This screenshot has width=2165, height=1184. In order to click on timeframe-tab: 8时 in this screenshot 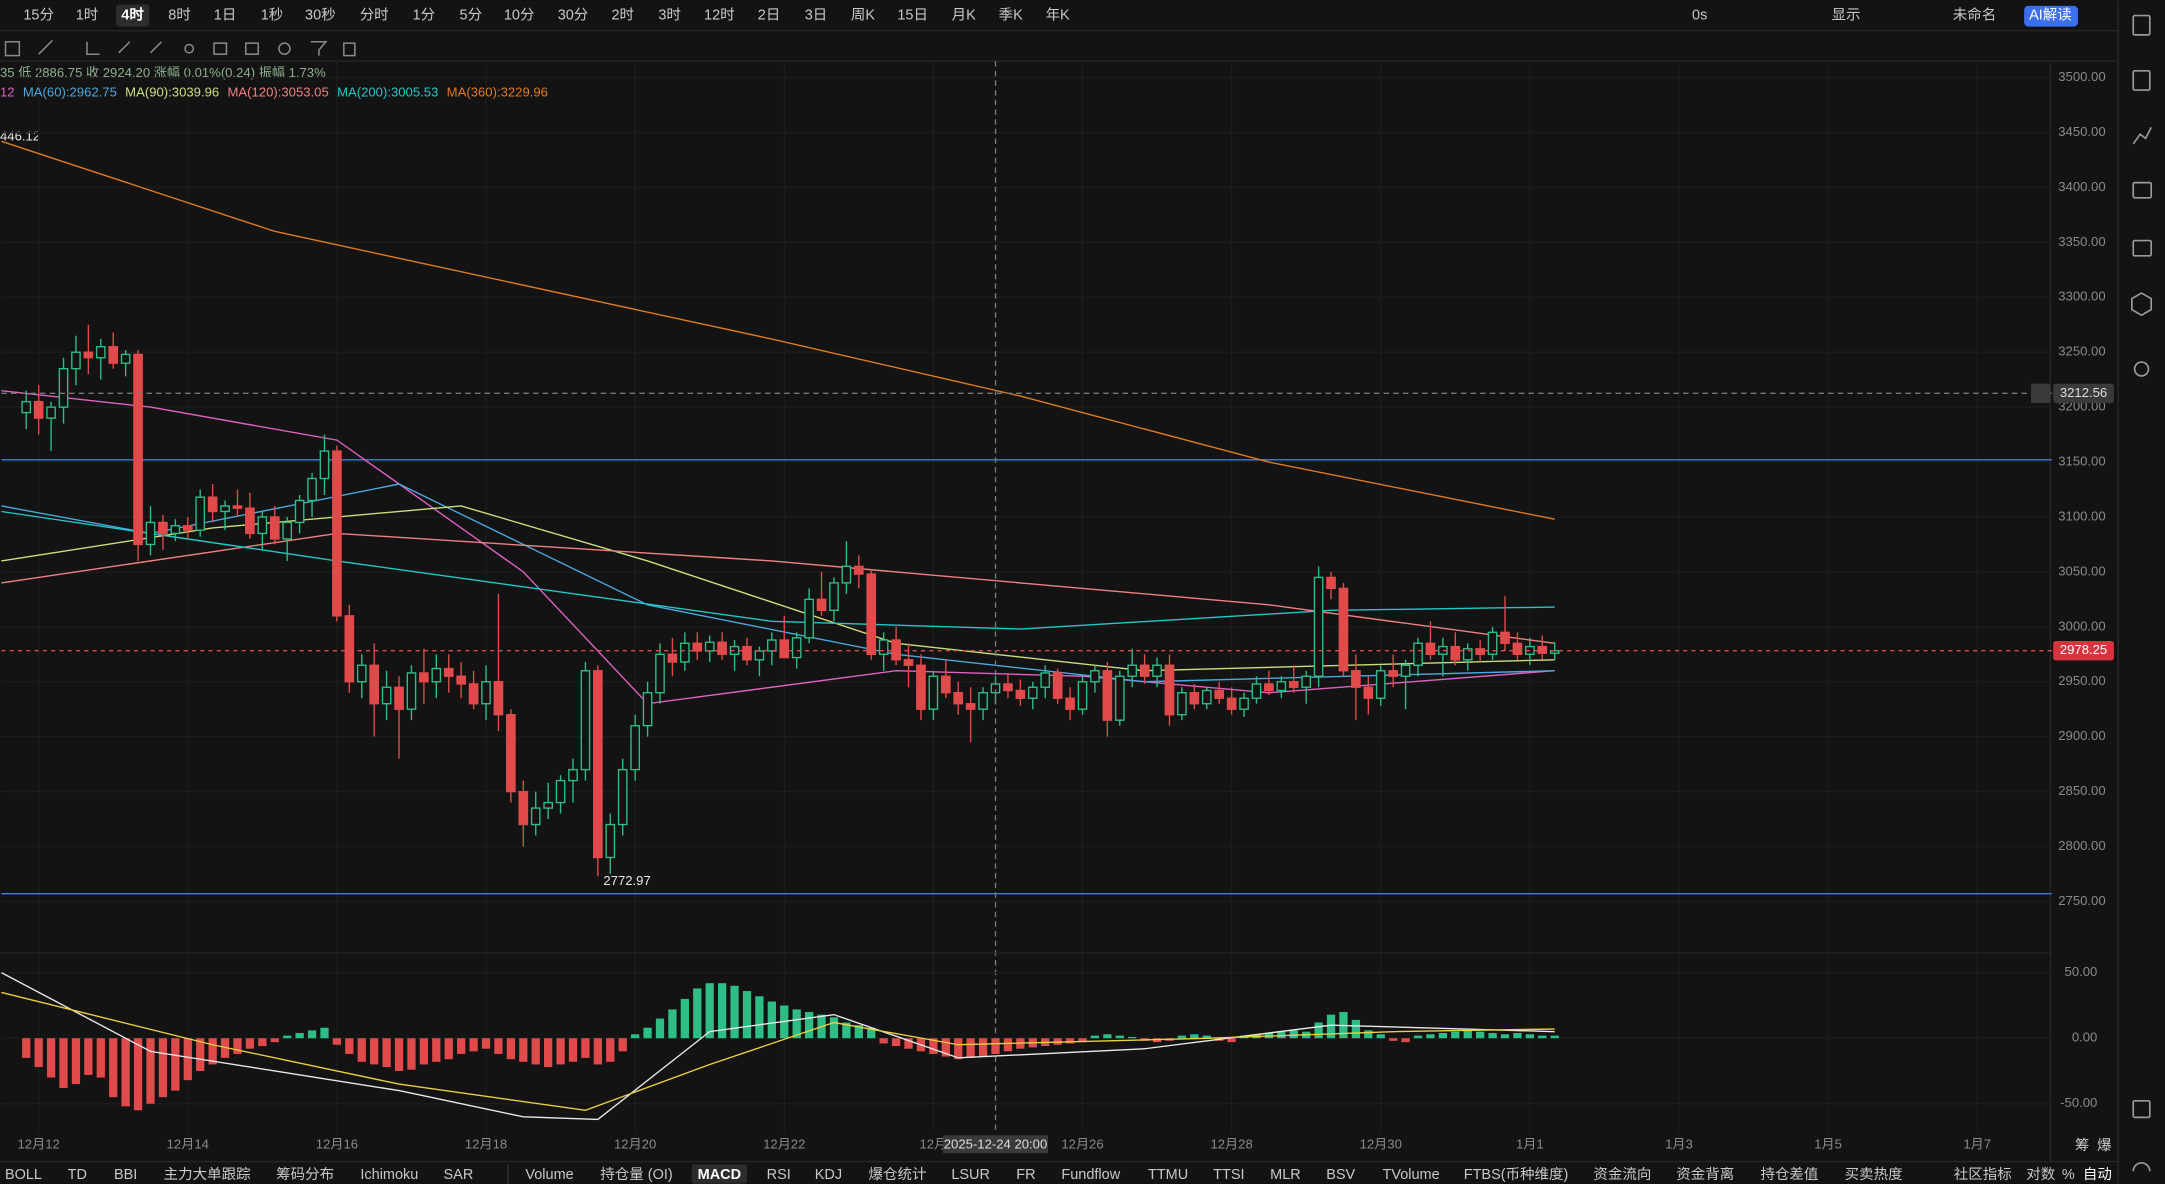, I will do `click(179, 14)`.